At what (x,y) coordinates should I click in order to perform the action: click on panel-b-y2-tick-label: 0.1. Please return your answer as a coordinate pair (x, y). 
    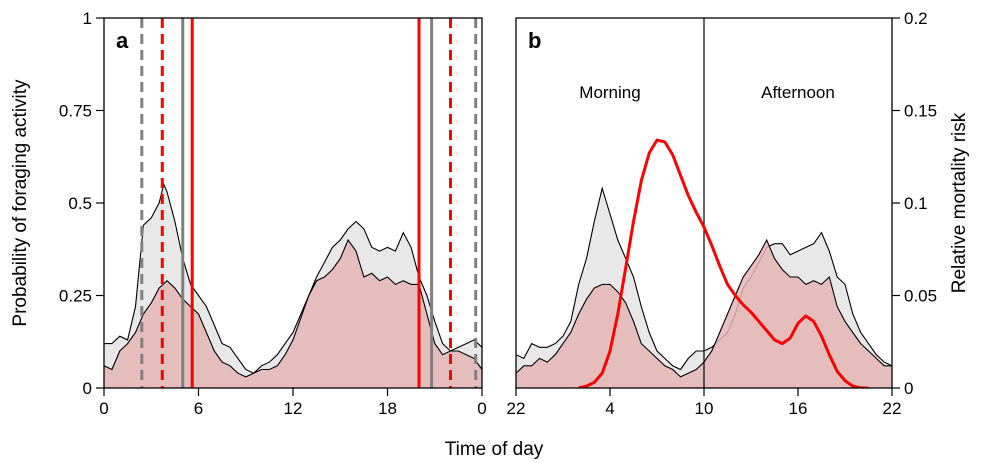
    Looking at the image, I should click on (916, 203).